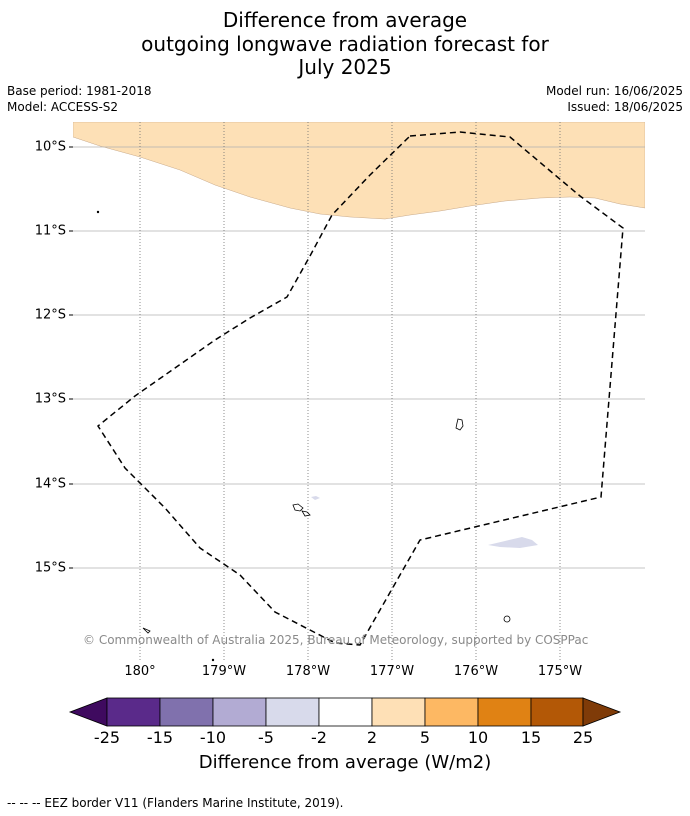 This screenshot has width=690, height=816. I want to click on colorbar-extend-low, so click(88, 712).